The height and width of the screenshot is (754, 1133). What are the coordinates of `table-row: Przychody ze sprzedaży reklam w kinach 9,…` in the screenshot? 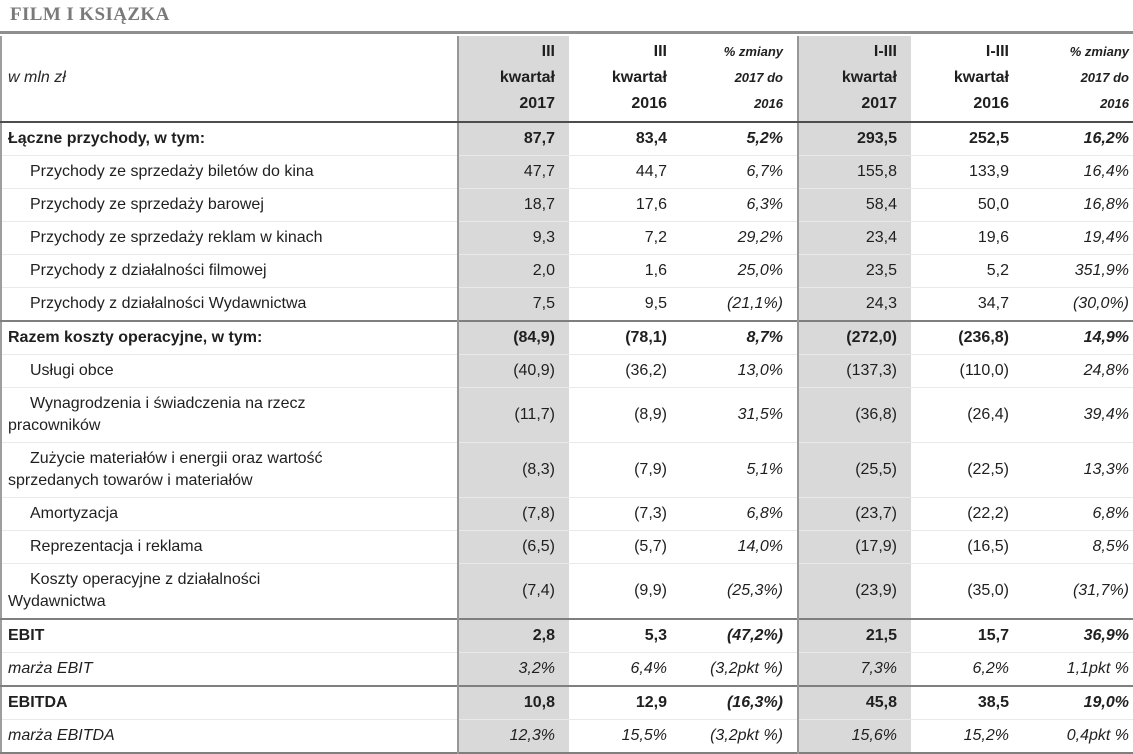 It's located at (567, 238).